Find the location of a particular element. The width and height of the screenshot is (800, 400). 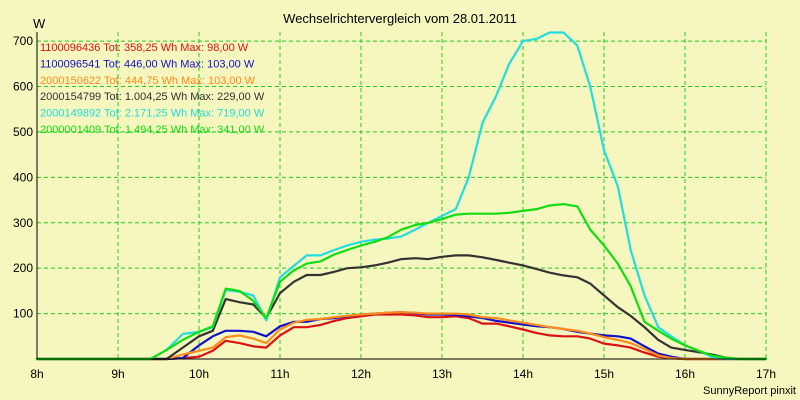

x-tick-label-9h: 9h is located at coordinates (117, 374).